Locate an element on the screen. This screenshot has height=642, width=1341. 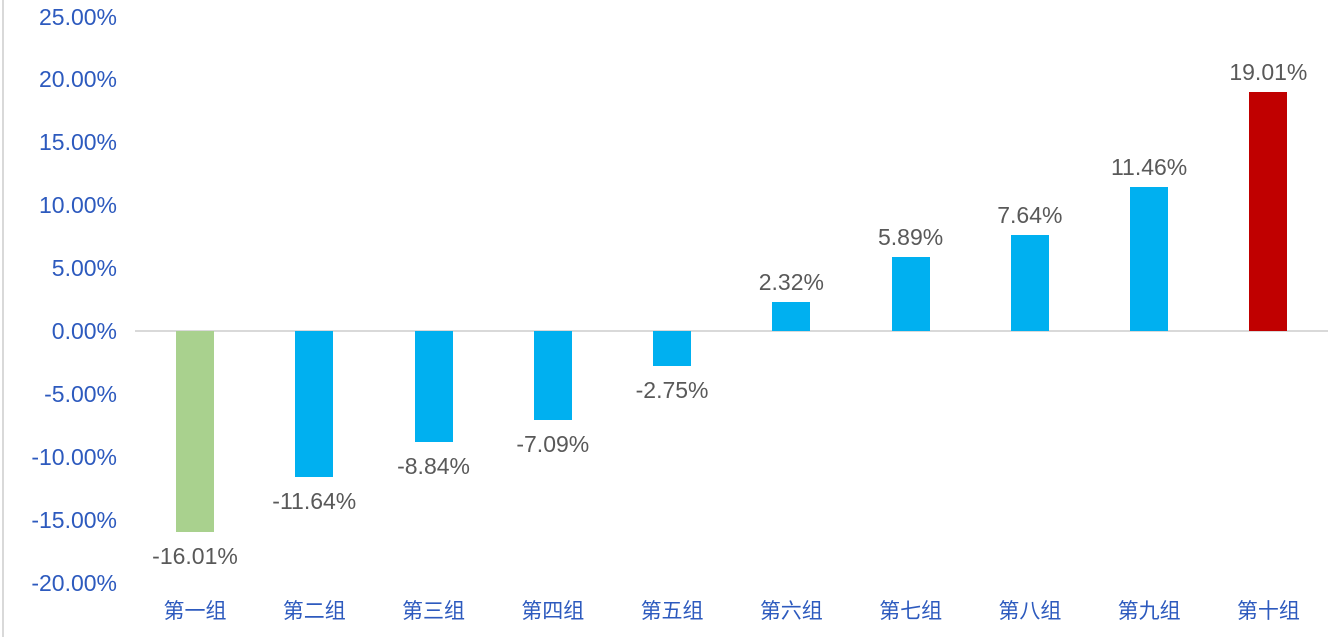
data-label-10: 19.01% is located at coordinates (1268, 71).